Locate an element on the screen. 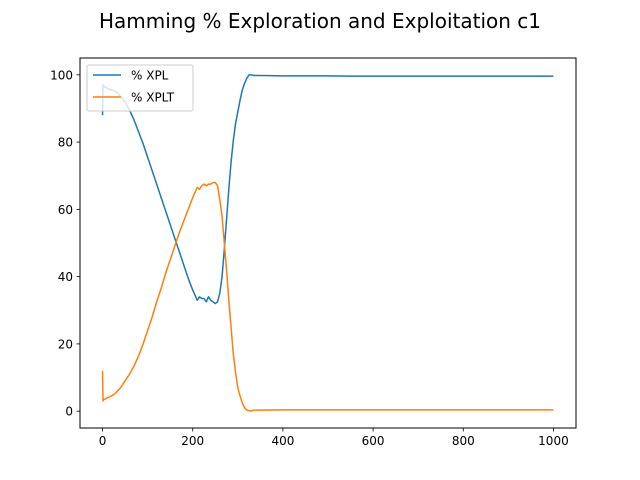  y-tick-label: 100 is located at coordinates (61, 75).